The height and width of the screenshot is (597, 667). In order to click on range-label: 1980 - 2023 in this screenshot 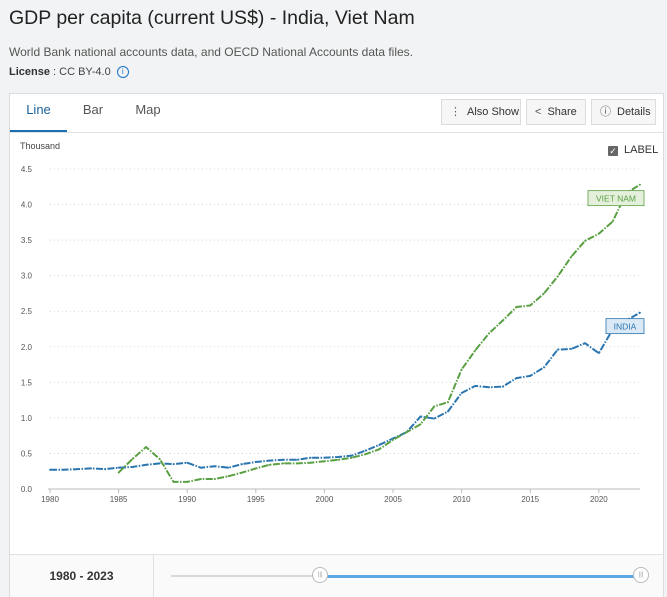, I will do `click(82, 576)`.